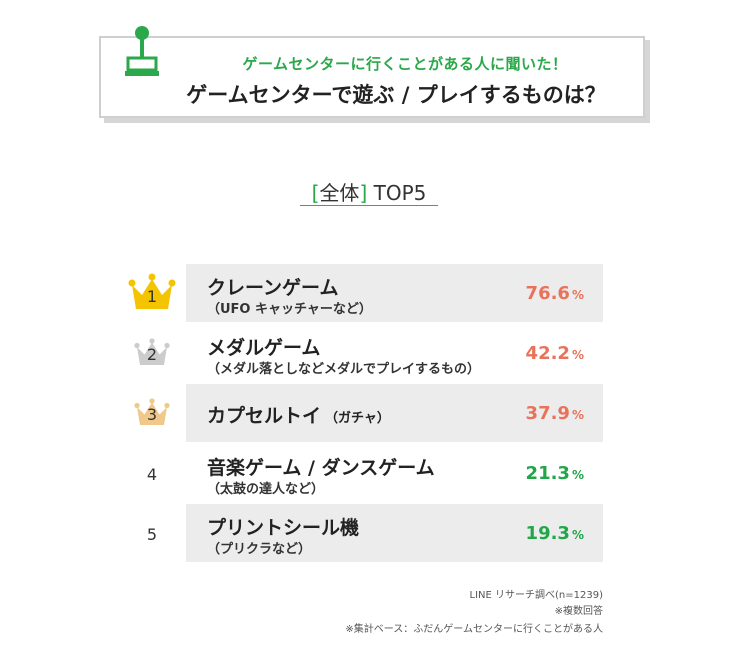  I want to click on item-label: カプセルトイ （ガチャ）, so click(298, 416).